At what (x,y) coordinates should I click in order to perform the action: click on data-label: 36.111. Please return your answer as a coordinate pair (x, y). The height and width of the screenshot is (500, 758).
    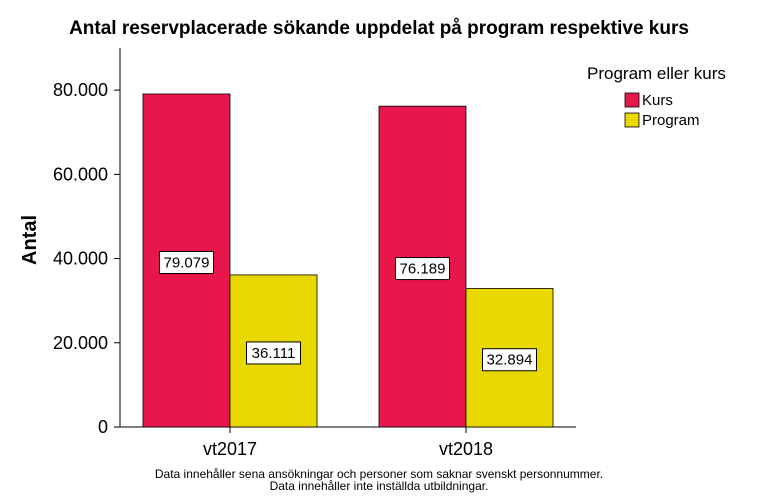
    Looking at the image, I should click on (274, 353).